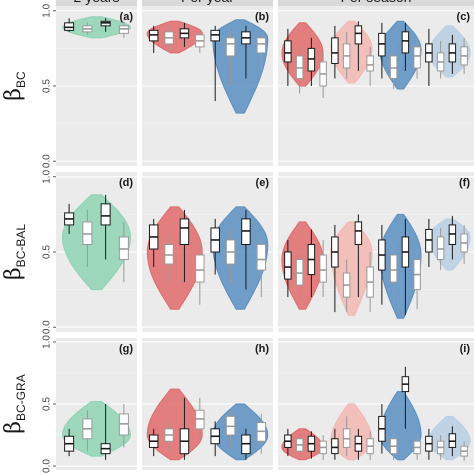  I want to click on panel: (f), so click(376, 252).